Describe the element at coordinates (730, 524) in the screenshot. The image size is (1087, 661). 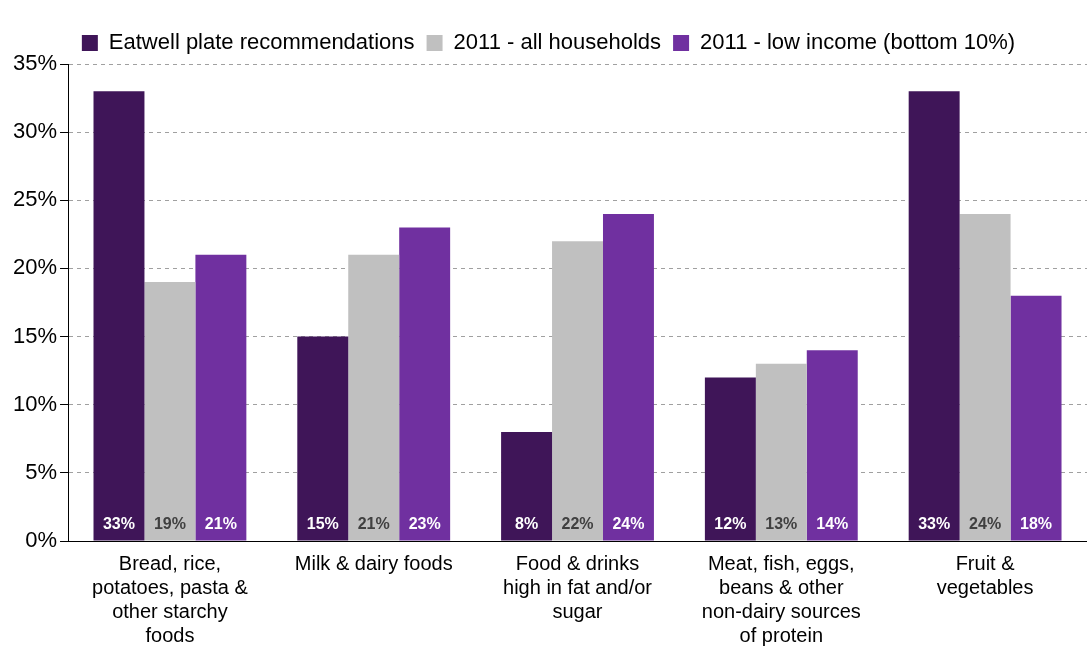
I see `data-label: 12%` at that location.